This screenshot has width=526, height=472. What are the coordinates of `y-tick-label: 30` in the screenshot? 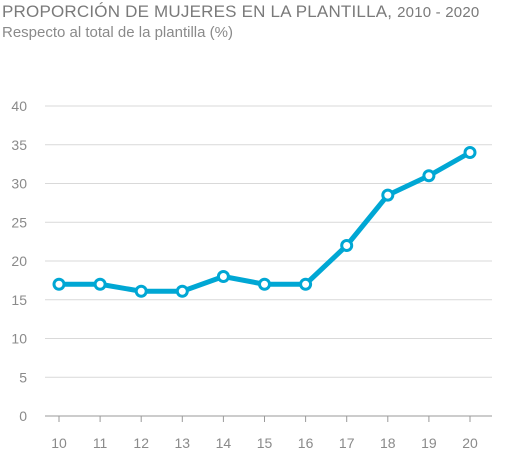 It's located at (19, 184).